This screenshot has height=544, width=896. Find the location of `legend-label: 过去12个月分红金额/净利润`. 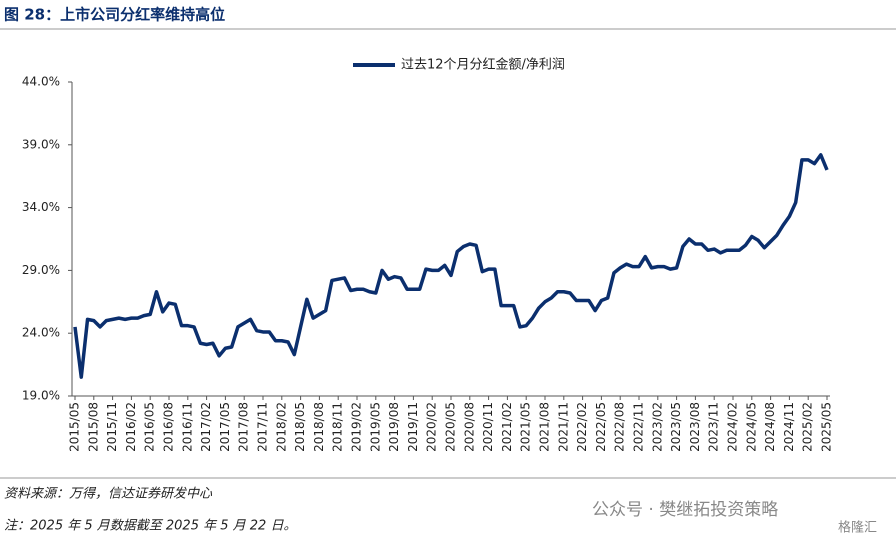

legend-label: 过去12个月分红金额/净利润 is located at coordinates (483, 65).